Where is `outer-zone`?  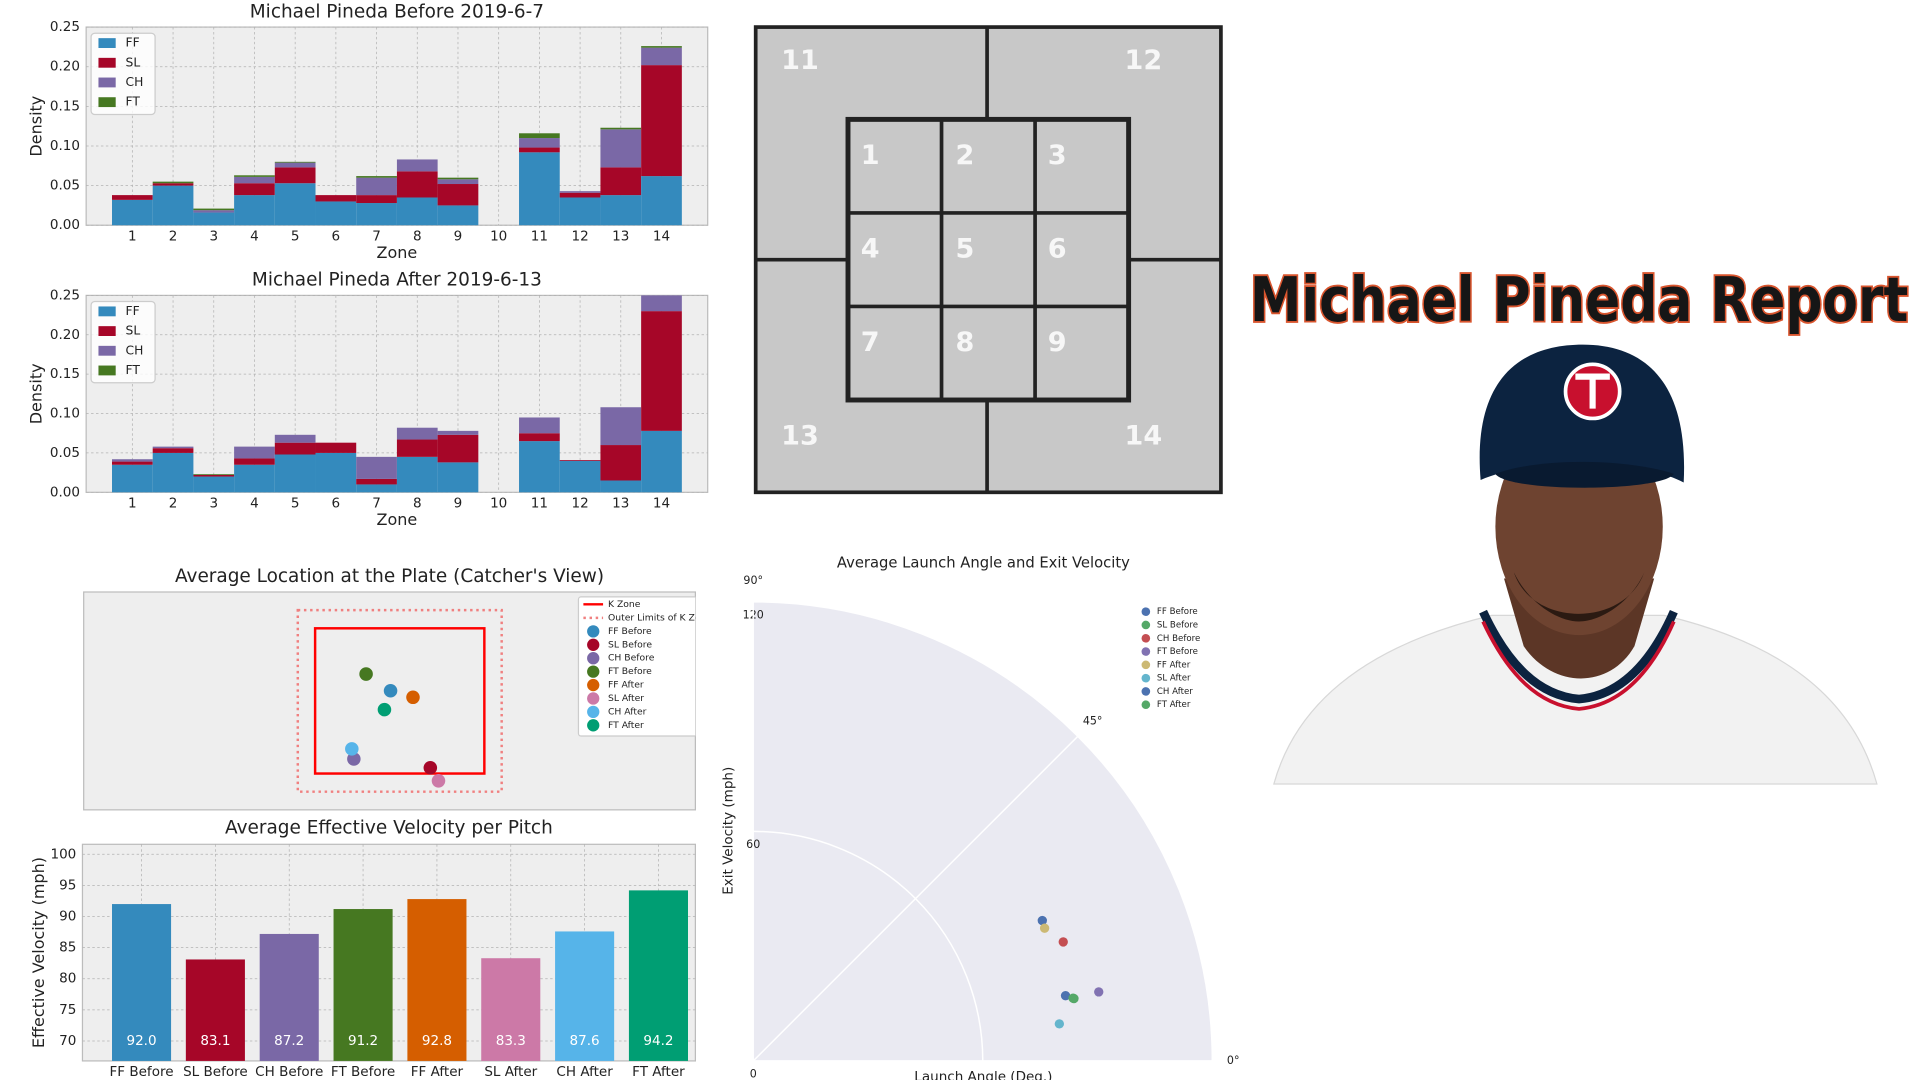 outer-zone is located at coordinates (399, 700).